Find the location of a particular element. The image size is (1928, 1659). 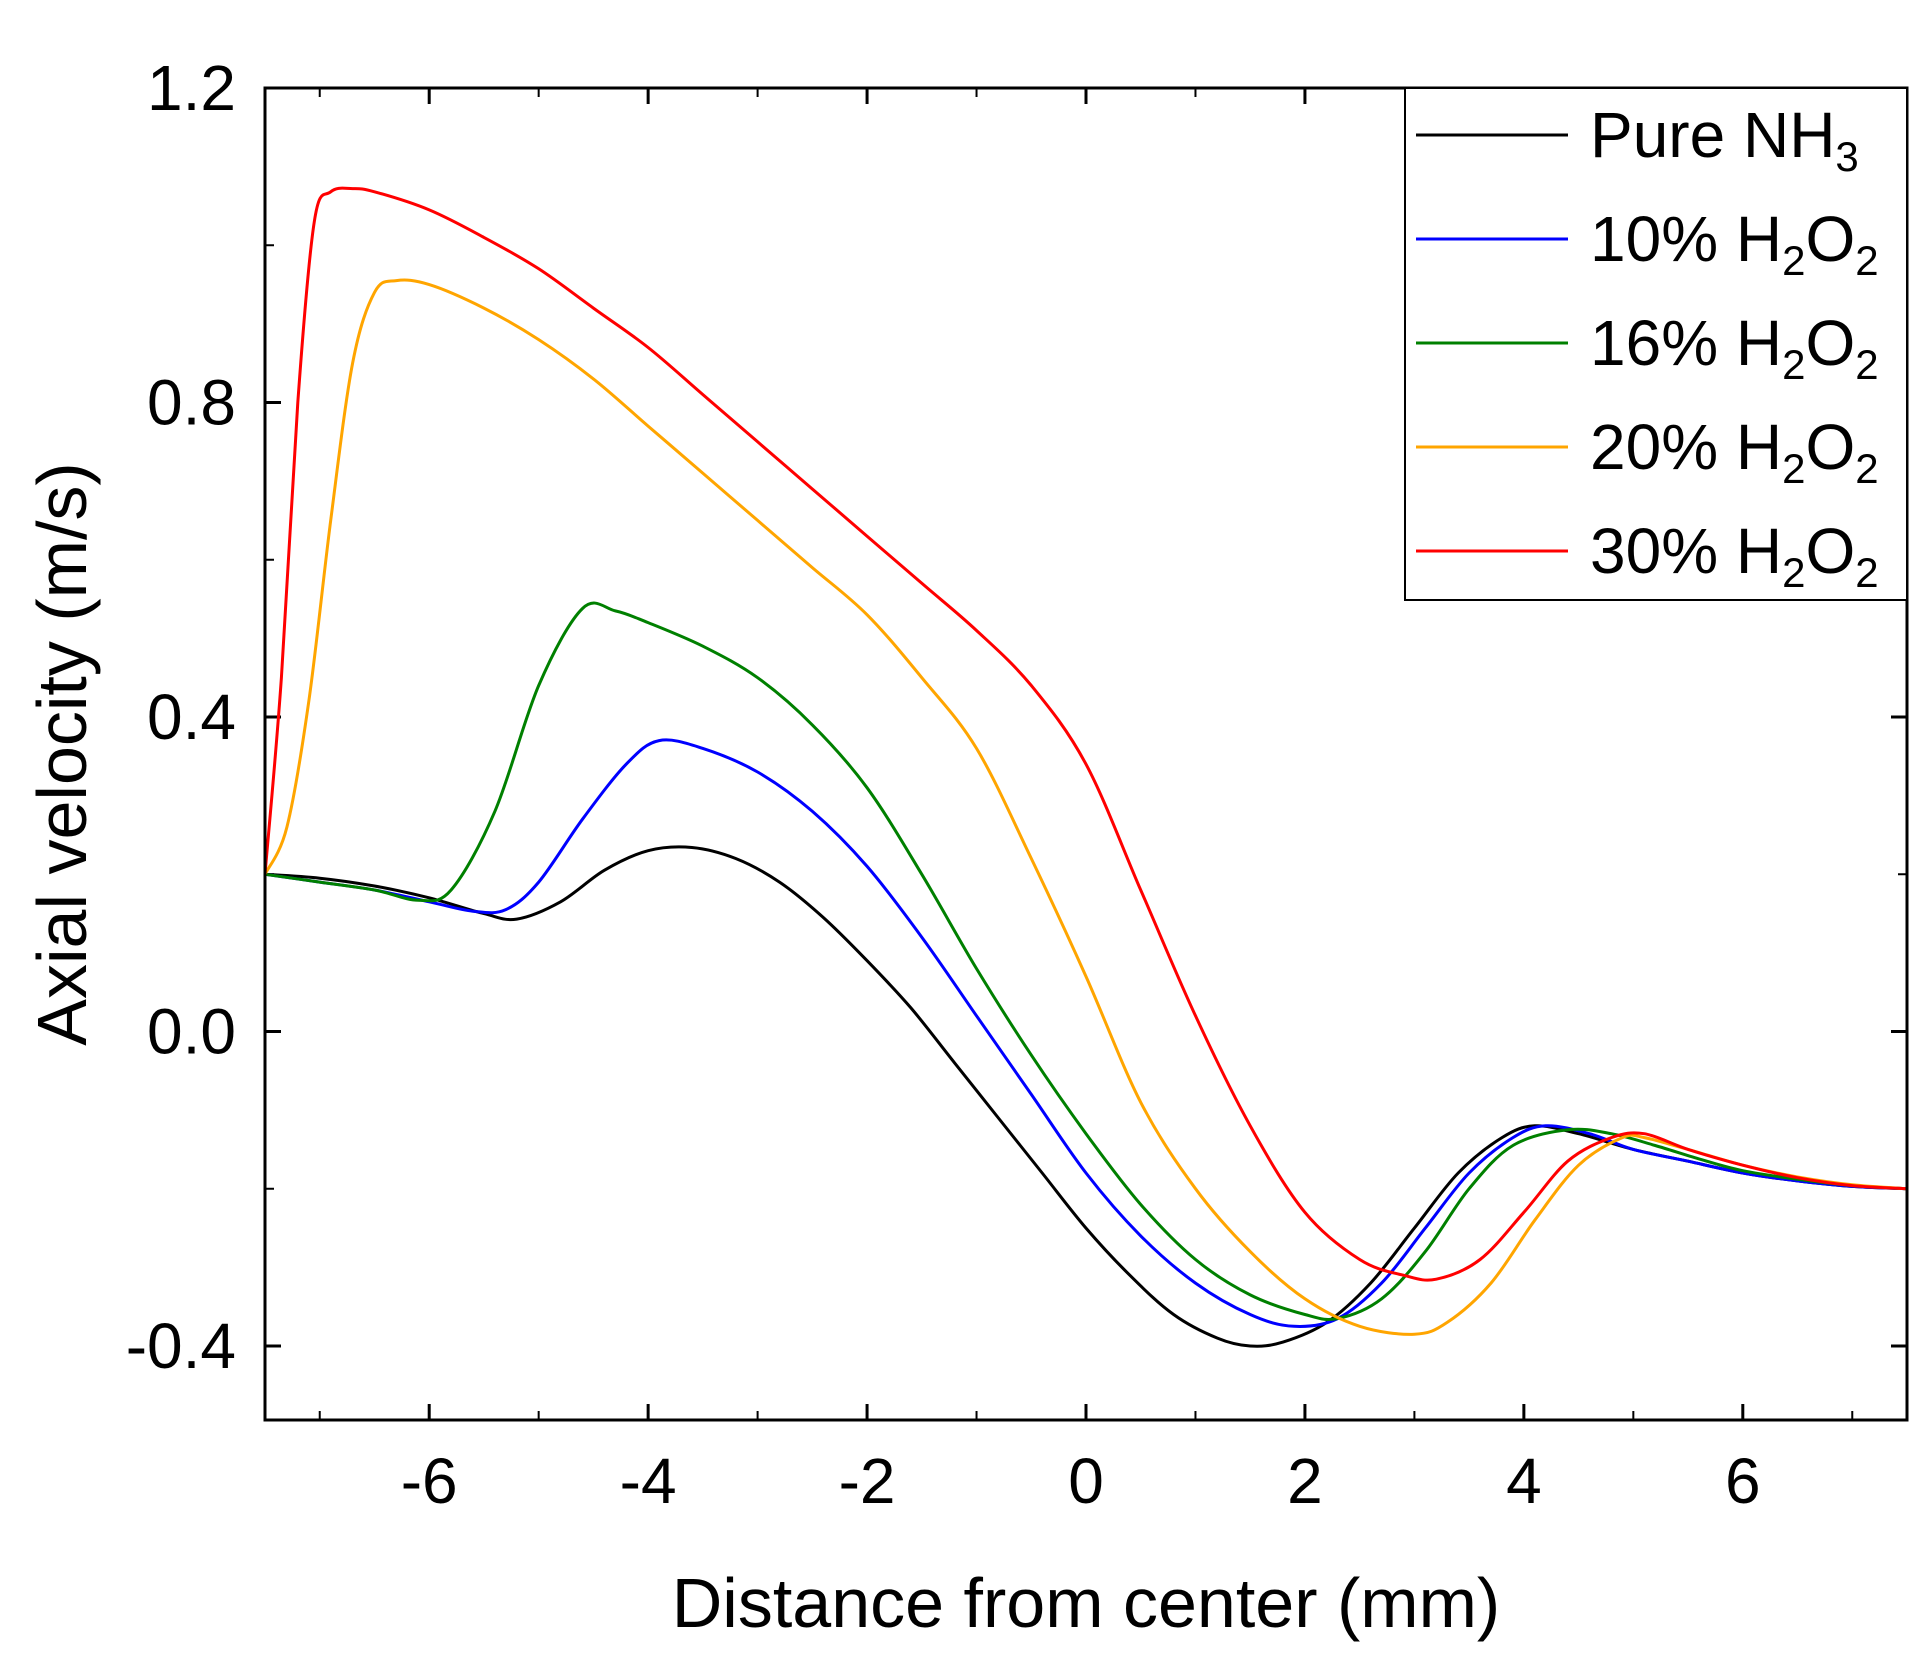

legend-label-1: 10% H2O2 is located at coordinates (1734, 243).